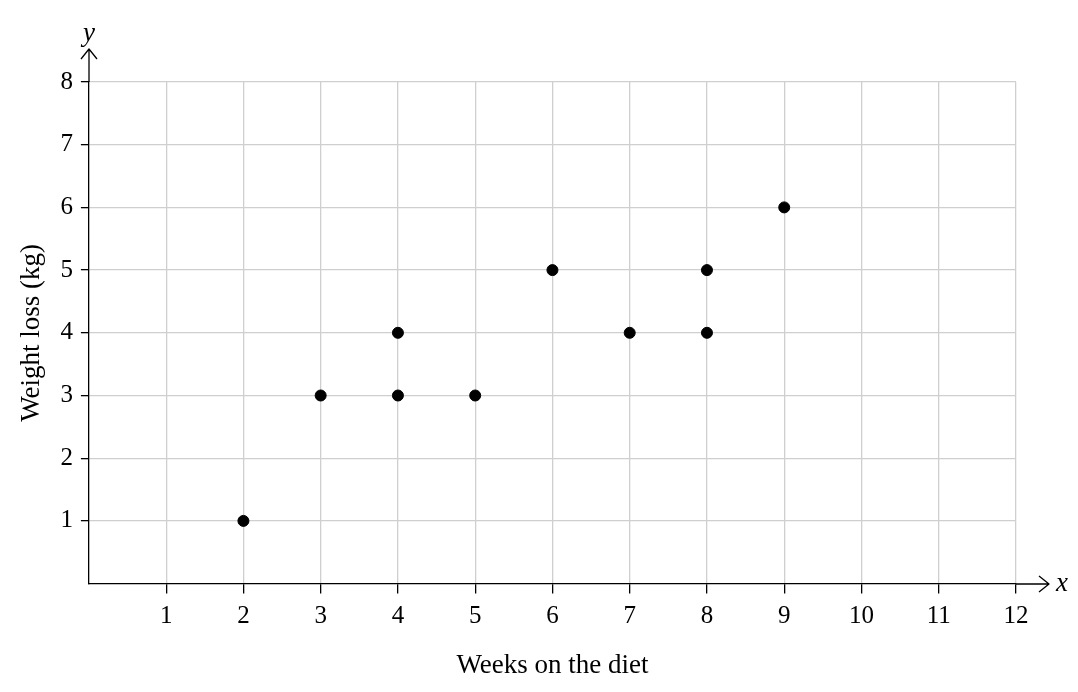 The width and height of the screenshot is (1078, 692). I want to click on y-tick-label: 2, so click(66, 456).